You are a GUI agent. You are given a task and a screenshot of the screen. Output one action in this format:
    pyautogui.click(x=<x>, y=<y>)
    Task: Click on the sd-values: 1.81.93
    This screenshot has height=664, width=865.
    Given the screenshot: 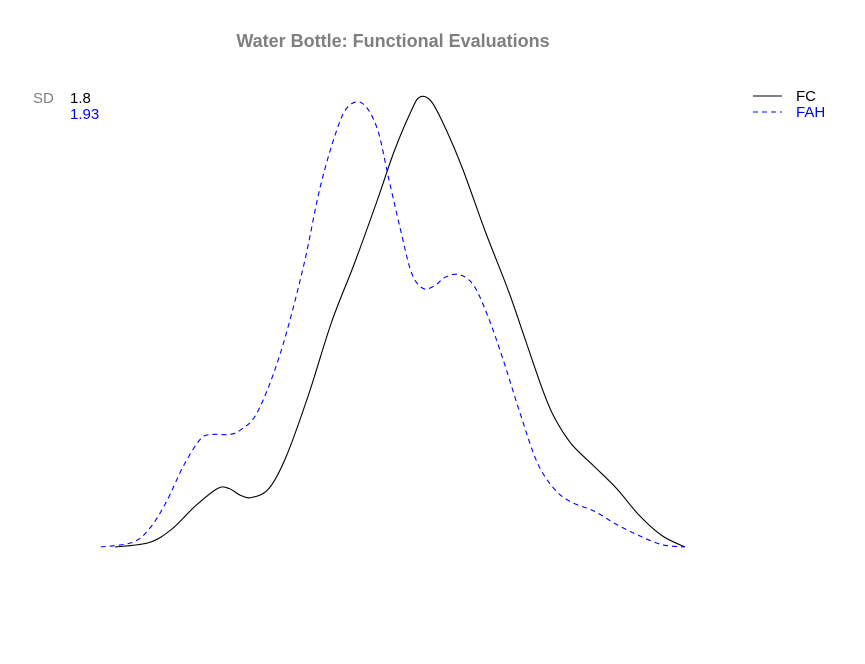 What is the action you would take?
    pyautogui.click(x=84, y=106)
    